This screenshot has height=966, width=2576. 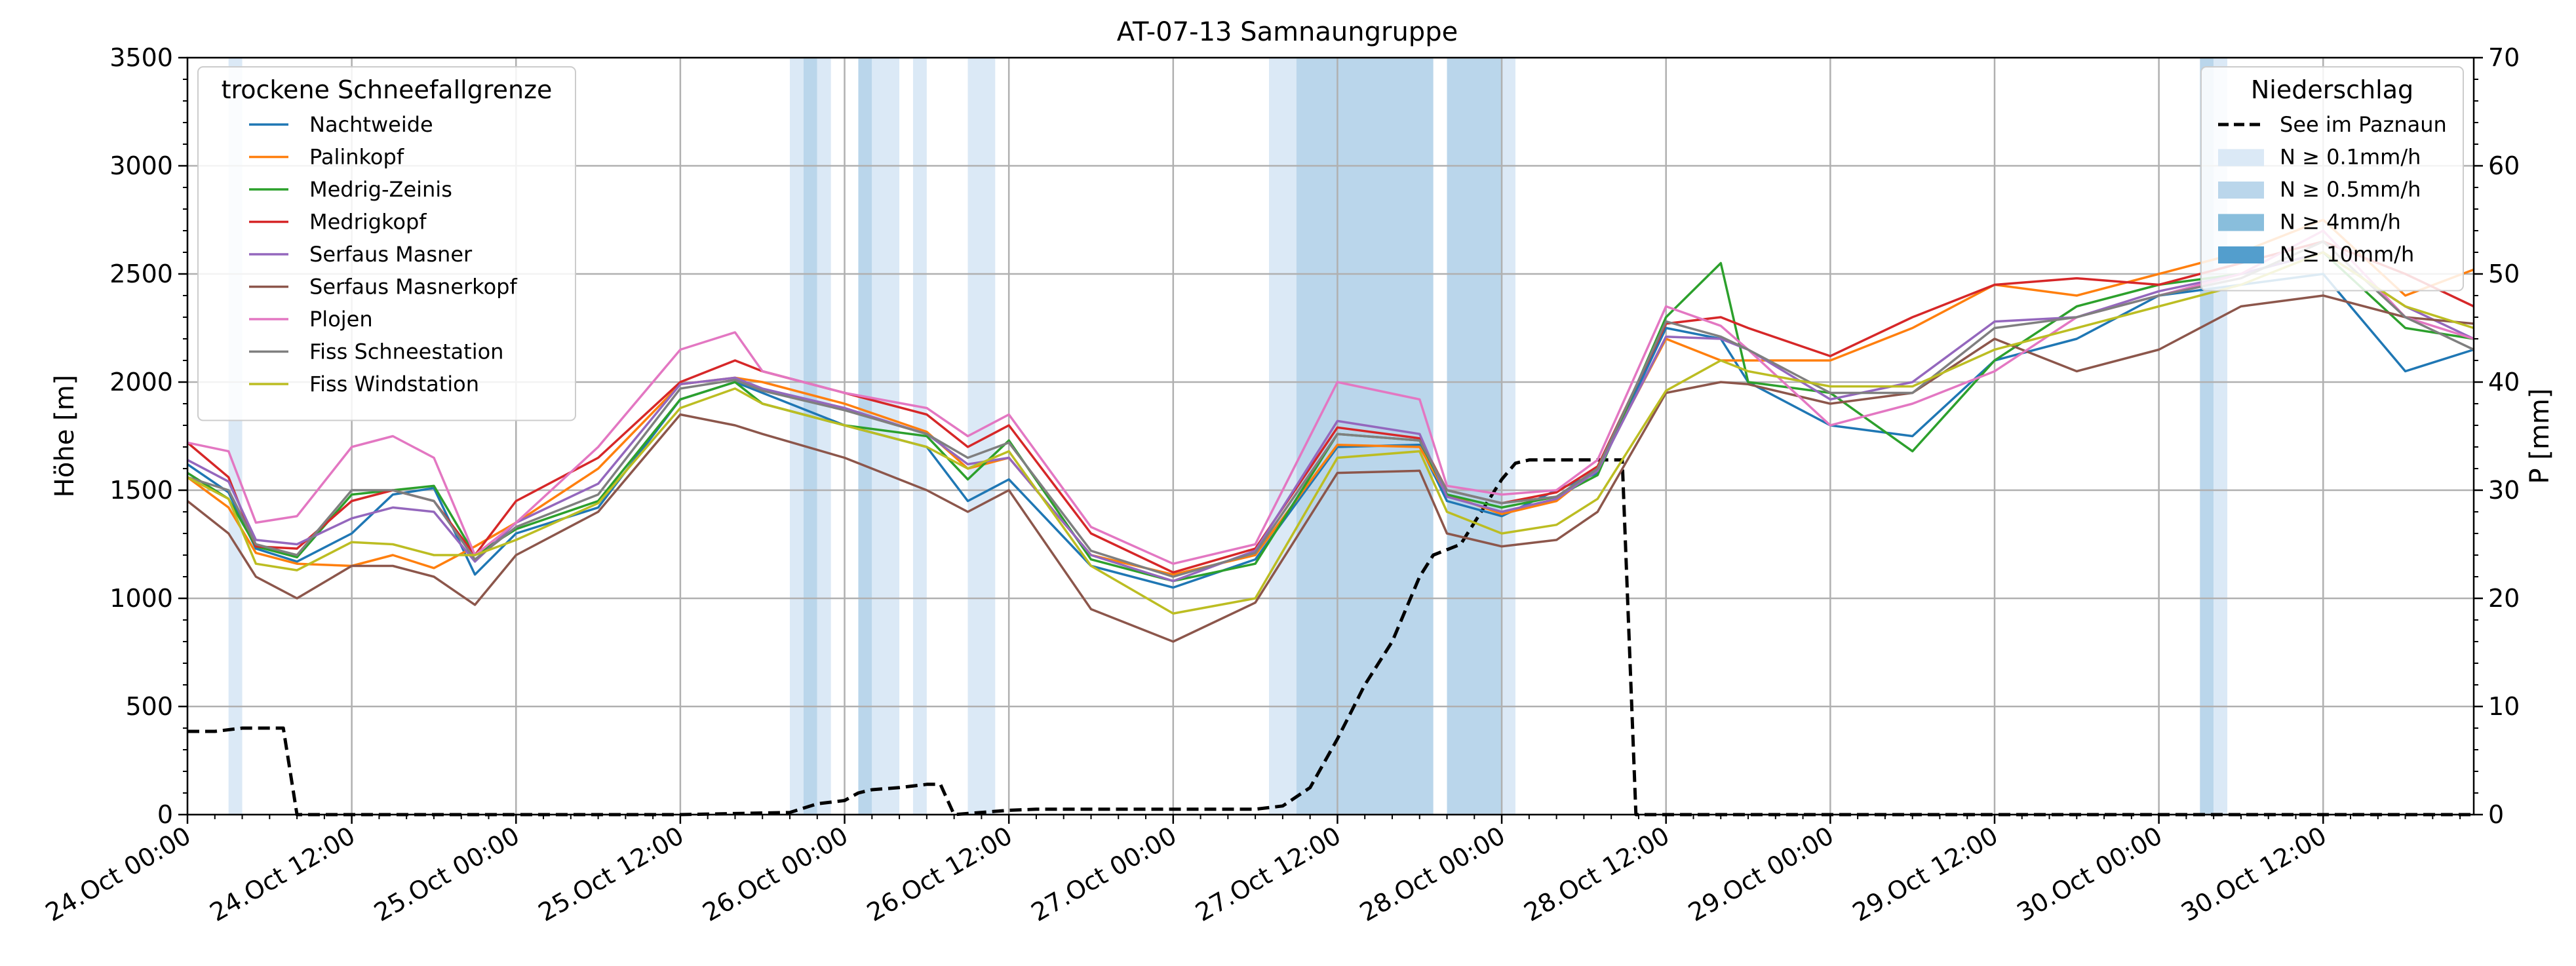 I want to click on legend-label-fiss-schneestation: Fiss Schneestation, so click(x=406, y=351).